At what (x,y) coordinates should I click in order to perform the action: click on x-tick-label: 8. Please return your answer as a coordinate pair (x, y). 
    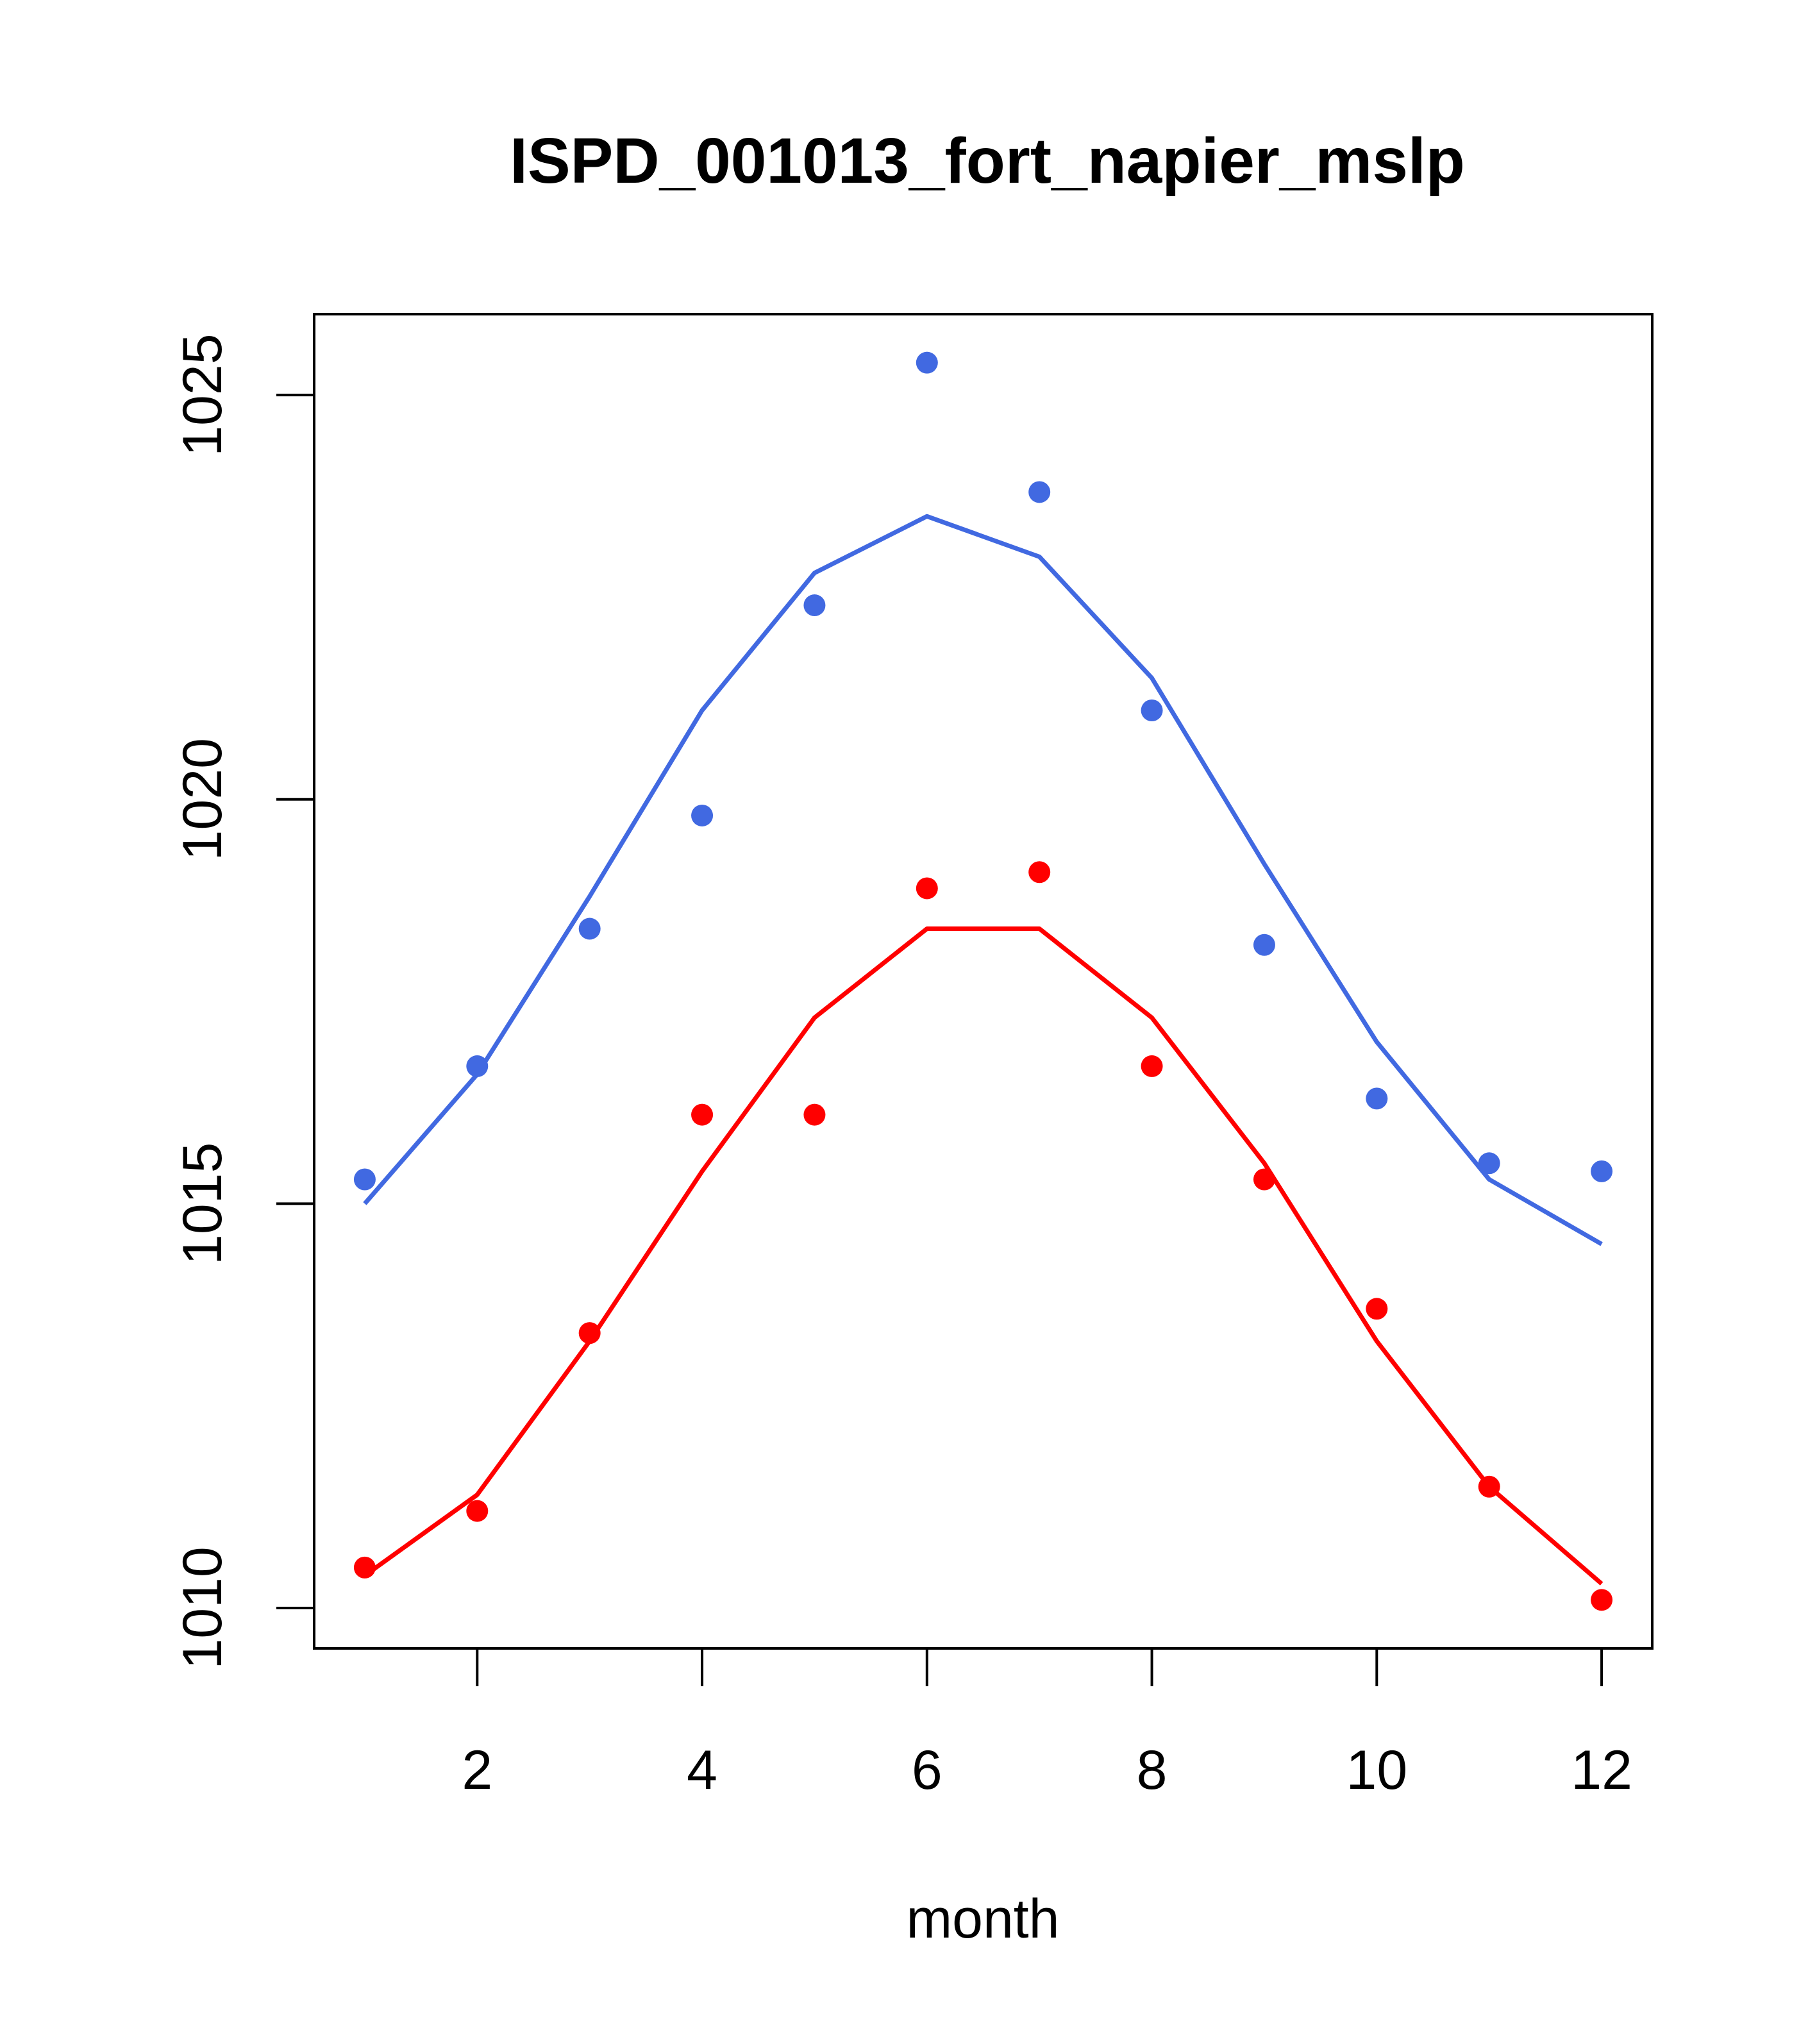
    Looking at the image, I should click on (1152, 1770).